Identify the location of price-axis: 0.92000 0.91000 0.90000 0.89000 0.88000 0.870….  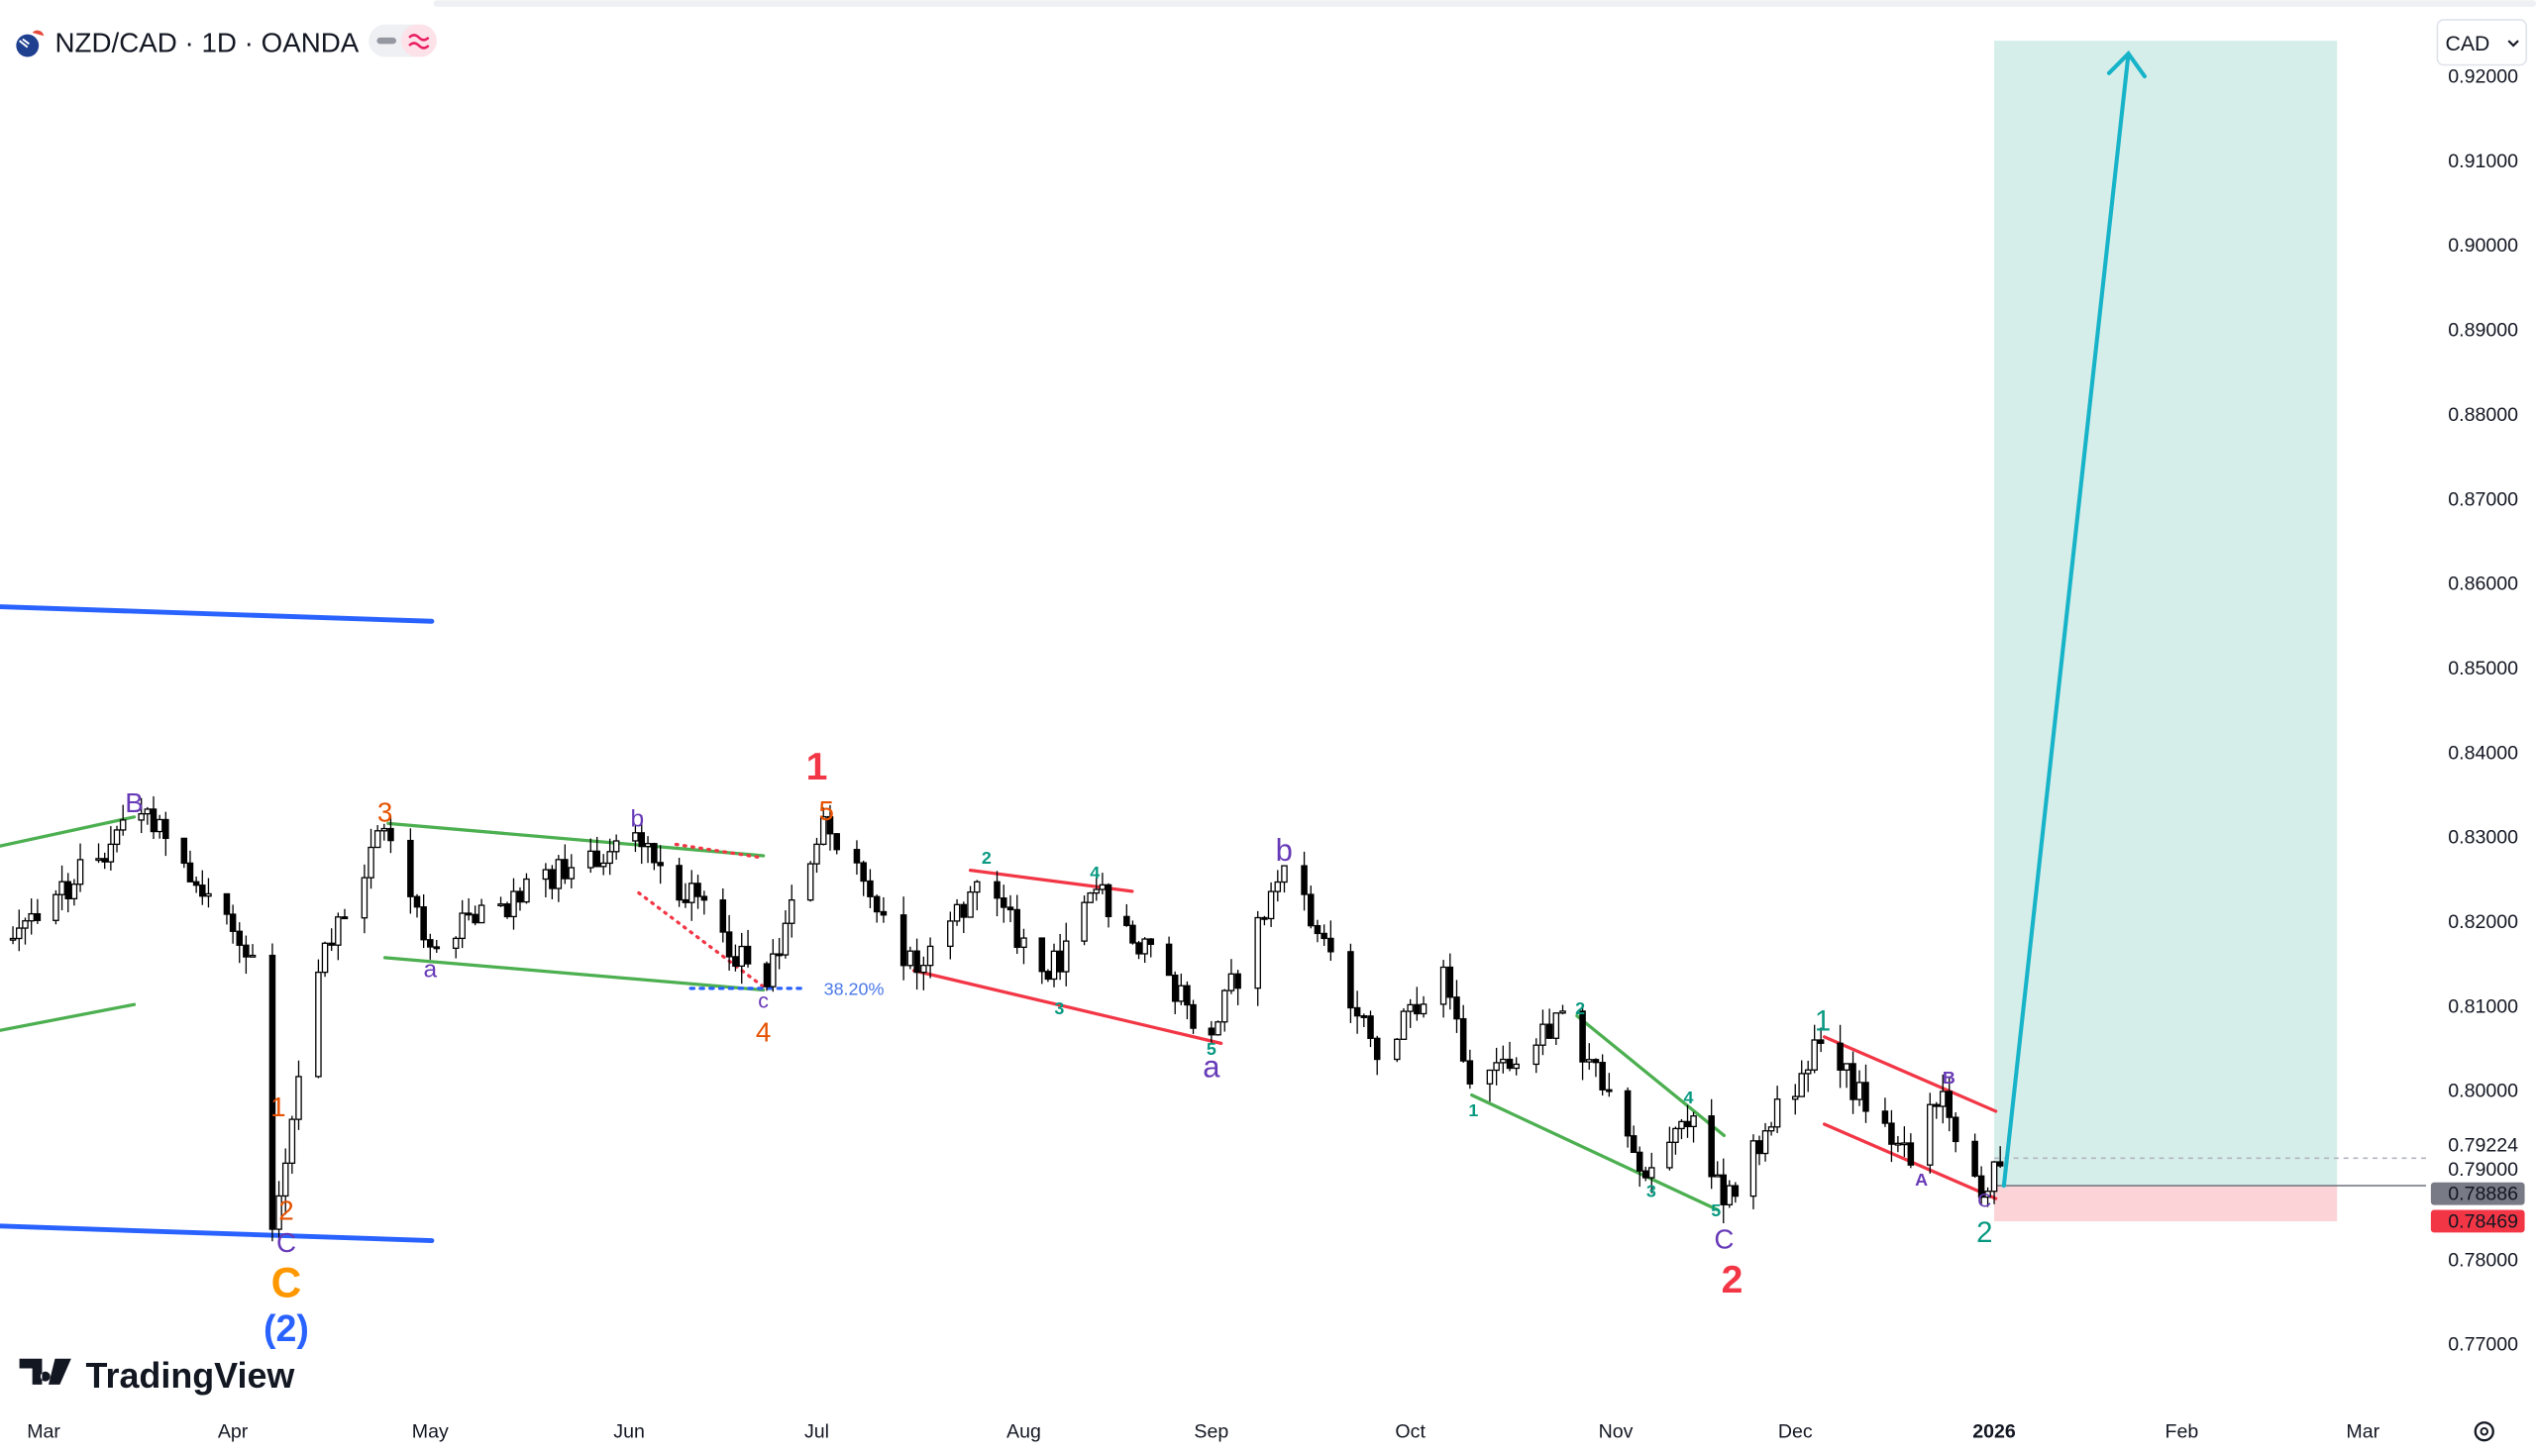
(2483, 711).